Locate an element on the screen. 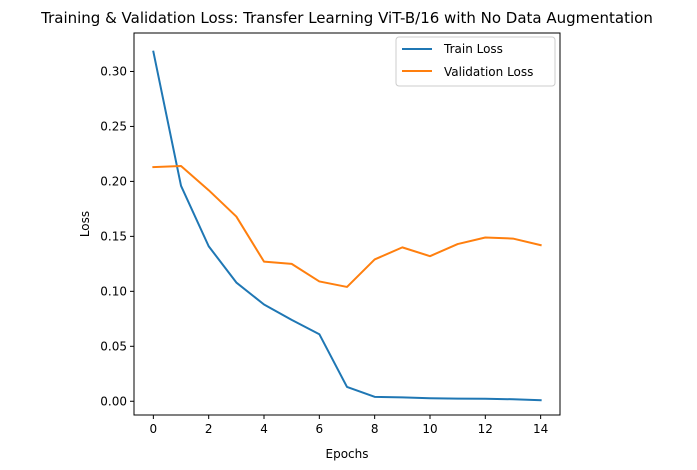 The width and height of the screenshot is (697, 470). y-axis: 0.00 0.05 0.10 0.15 0.20 0.25 0.30 is located at coordinates (117, 236).